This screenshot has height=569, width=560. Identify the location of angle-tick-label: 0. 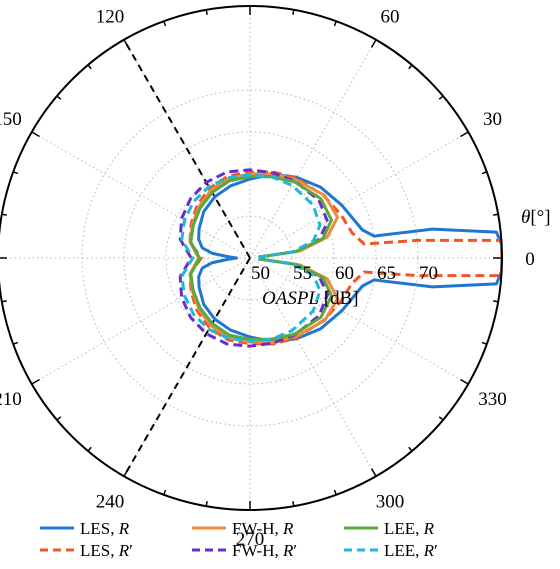
(530, 259).